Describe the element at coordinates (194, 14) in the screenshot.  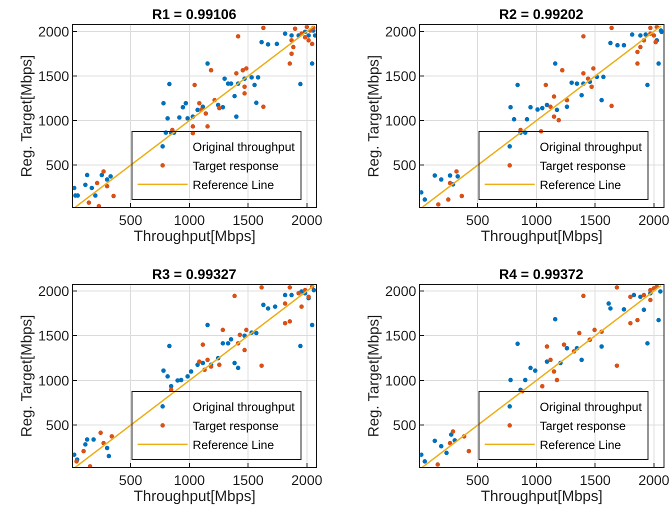
I see `chart-title: R1 = 0.99106` at that location.